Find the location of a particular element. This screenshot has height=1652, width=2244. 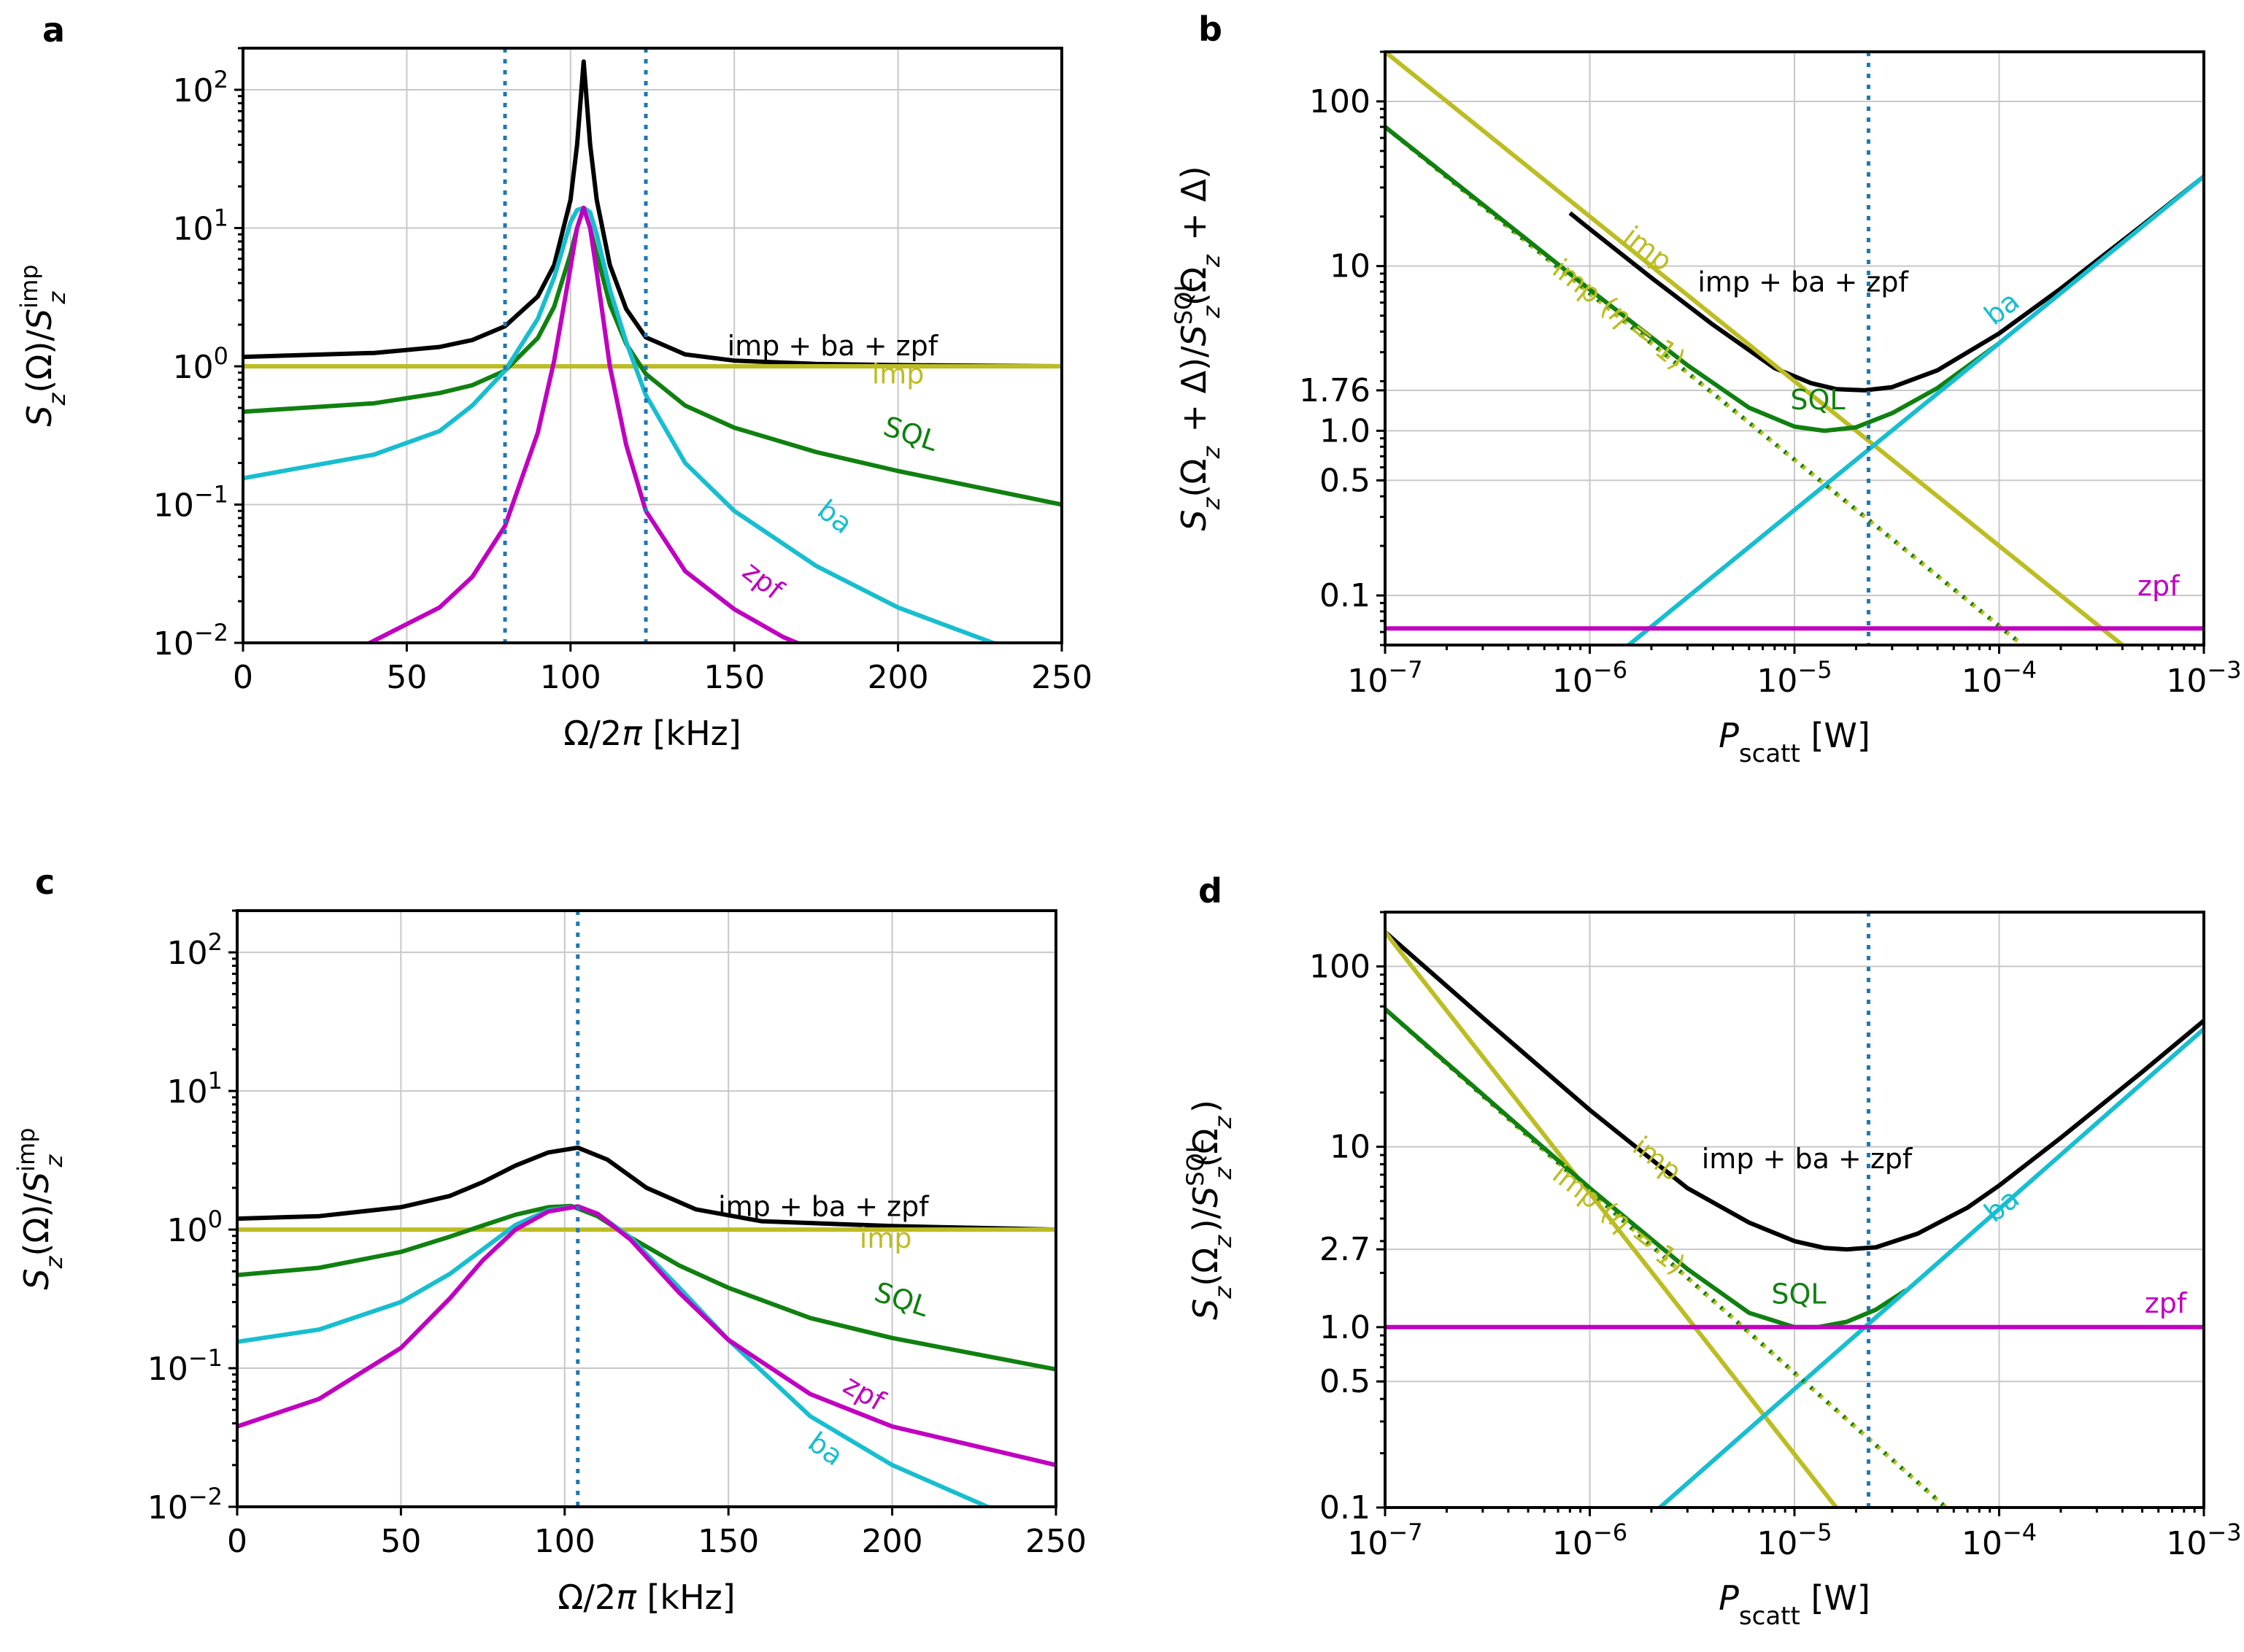

y-tick-label: 1.76 is located at coordinates (1334, 390).